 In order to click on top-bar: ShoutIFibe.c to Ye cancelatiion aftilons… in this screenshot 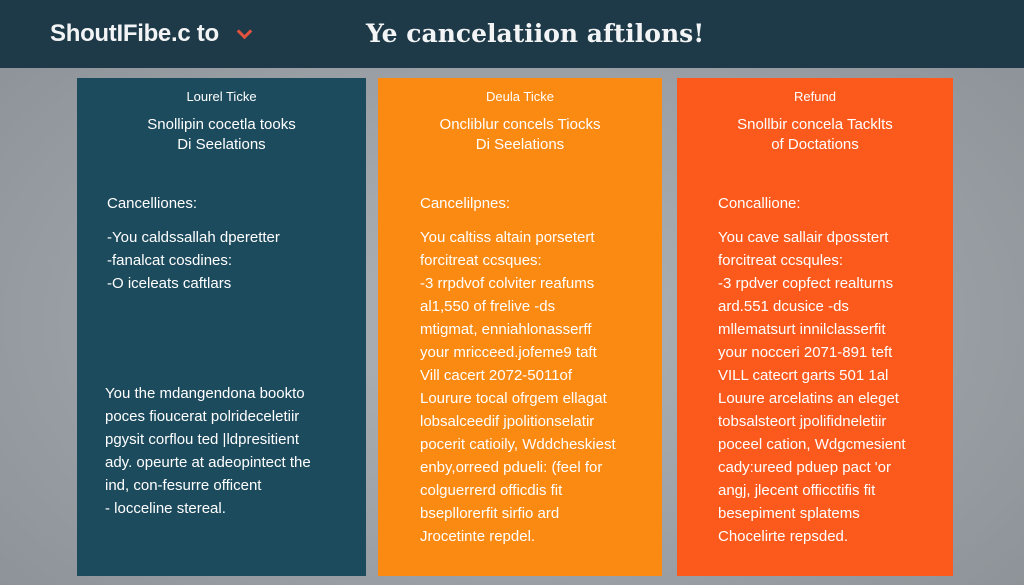, I will do `click(512, 34)`.